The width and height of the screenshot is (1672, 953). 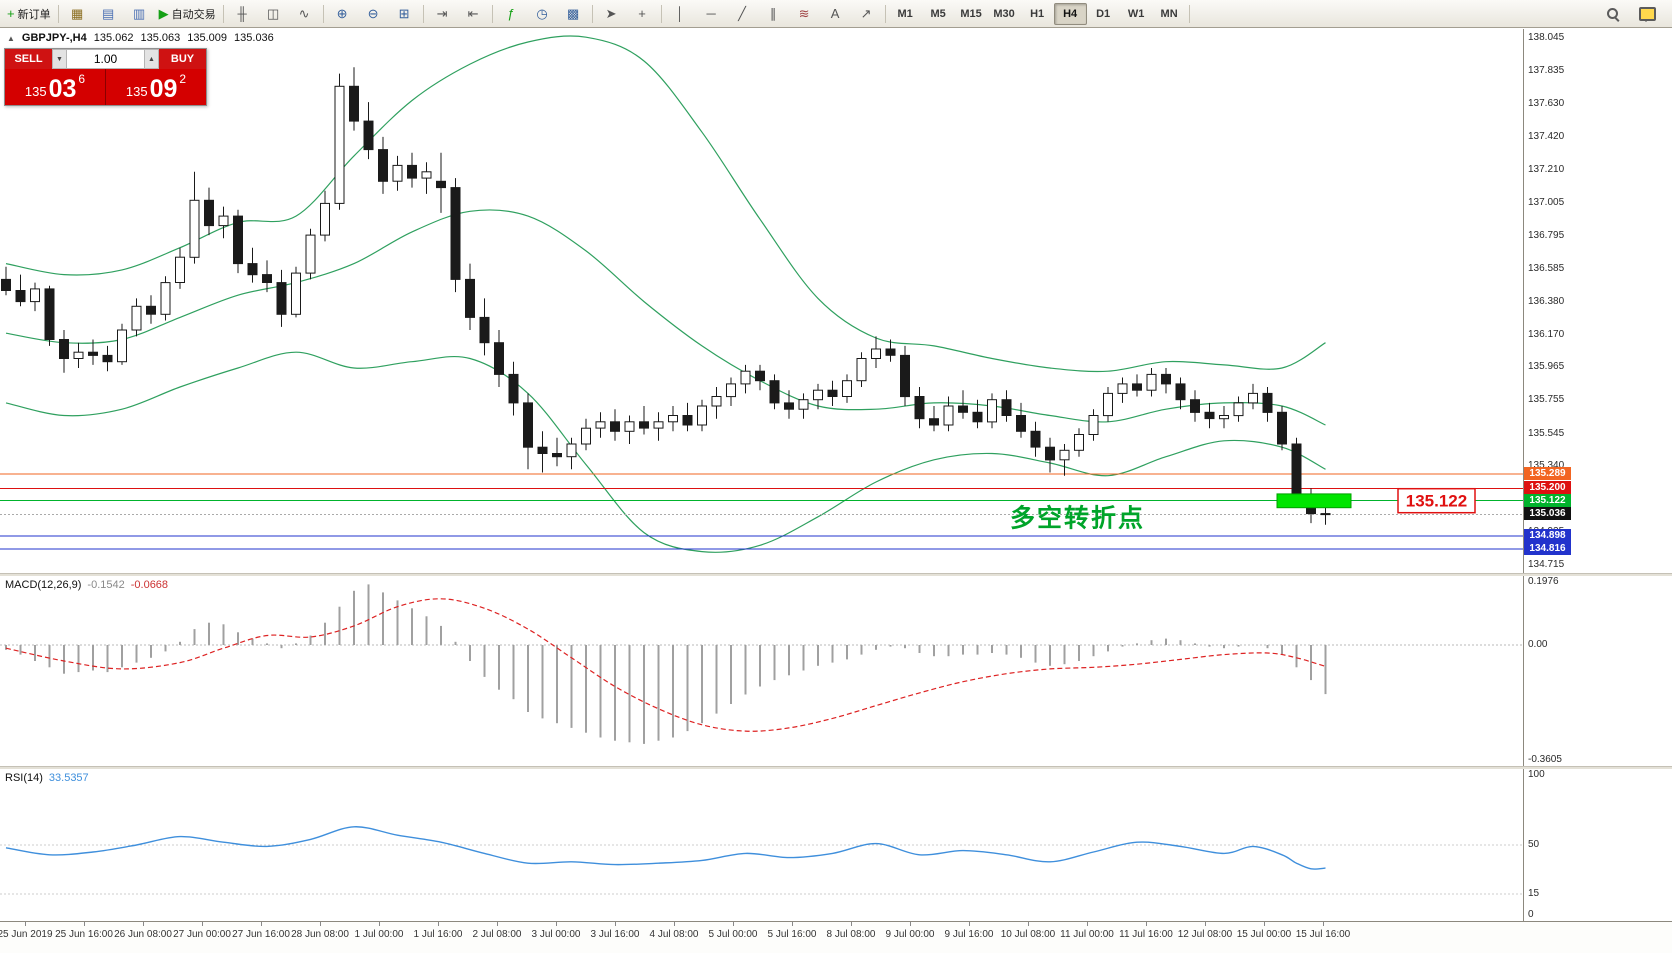 I want to click on line-chart-type-button: ∿, so click(x=304, y=14).